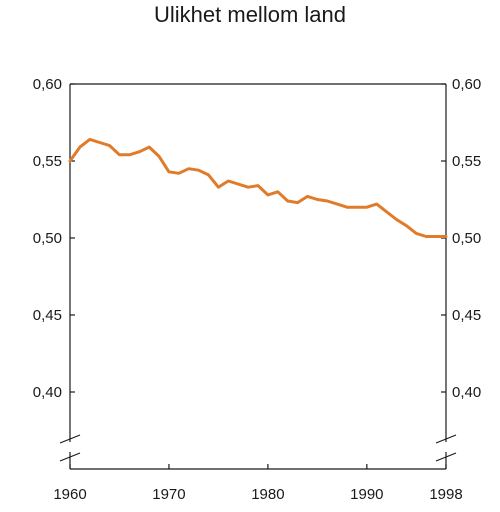 The image size is (500, 512). Describe the element at coordinates (267, 494) in the screenshot. I see `x-tick-label: 1980` at that location.